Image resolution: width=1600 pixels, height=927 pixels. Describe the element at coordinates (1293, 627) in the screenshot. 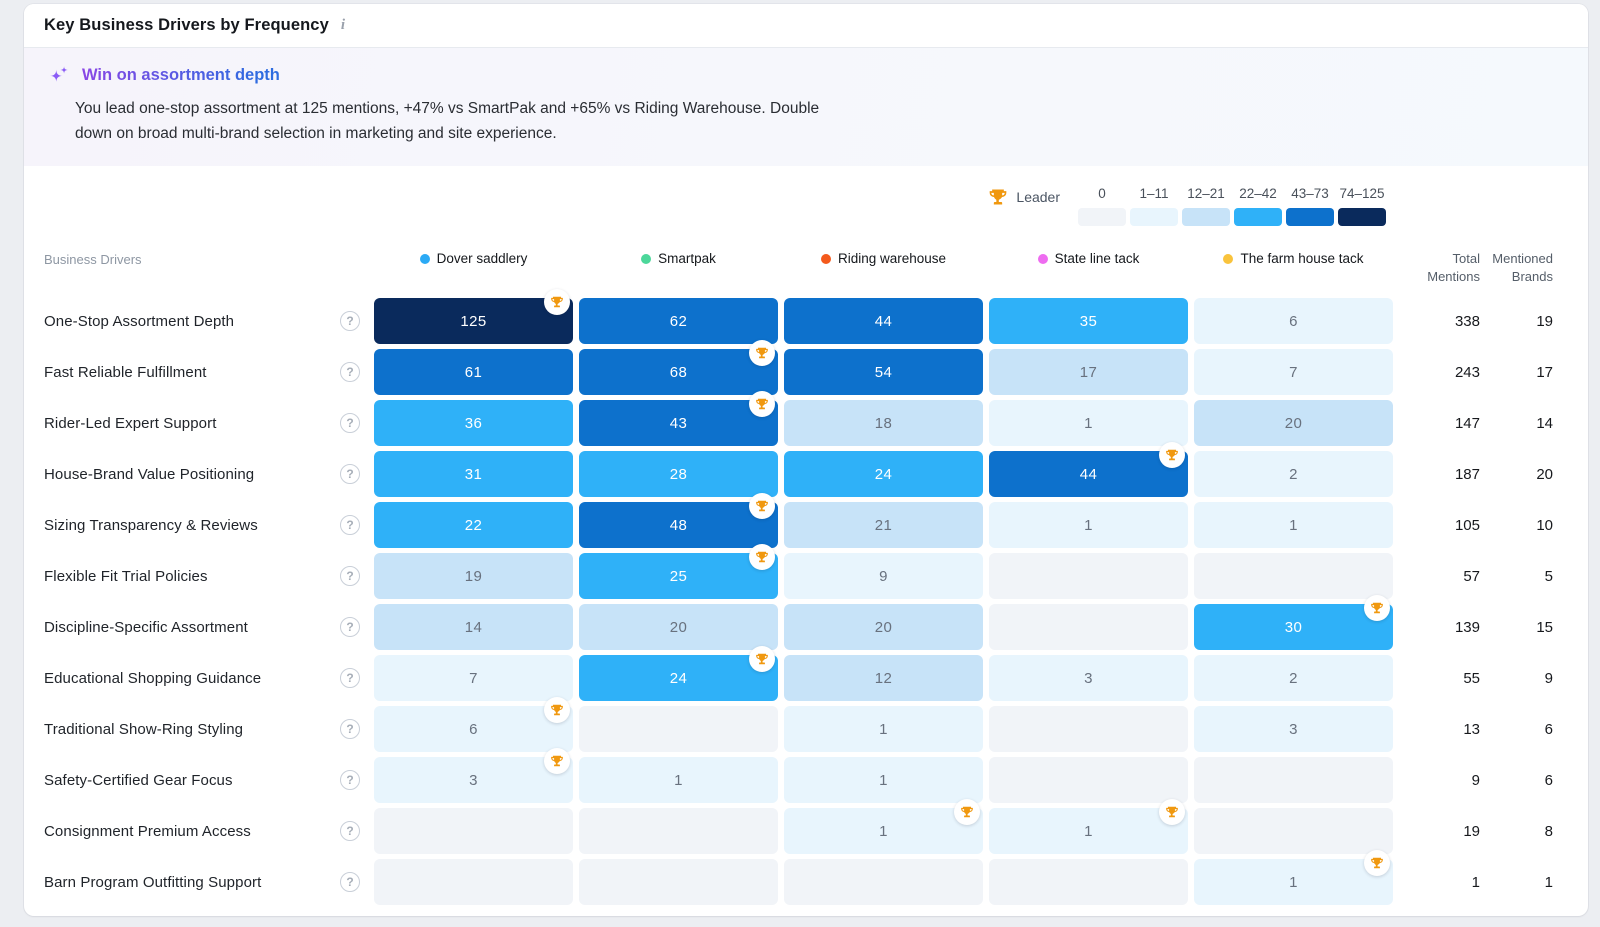

I see `cell-value: 30` at that location.